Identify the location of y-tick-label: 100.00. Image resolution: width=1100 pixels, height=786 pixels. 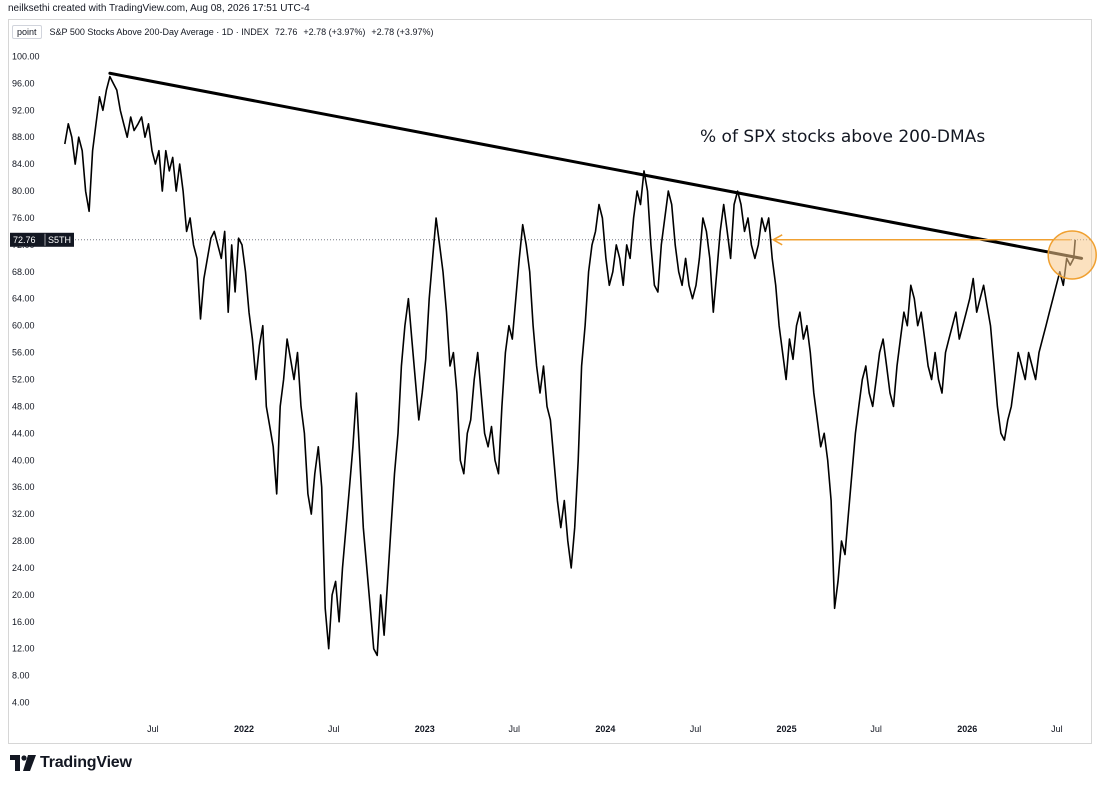
(26, 56).